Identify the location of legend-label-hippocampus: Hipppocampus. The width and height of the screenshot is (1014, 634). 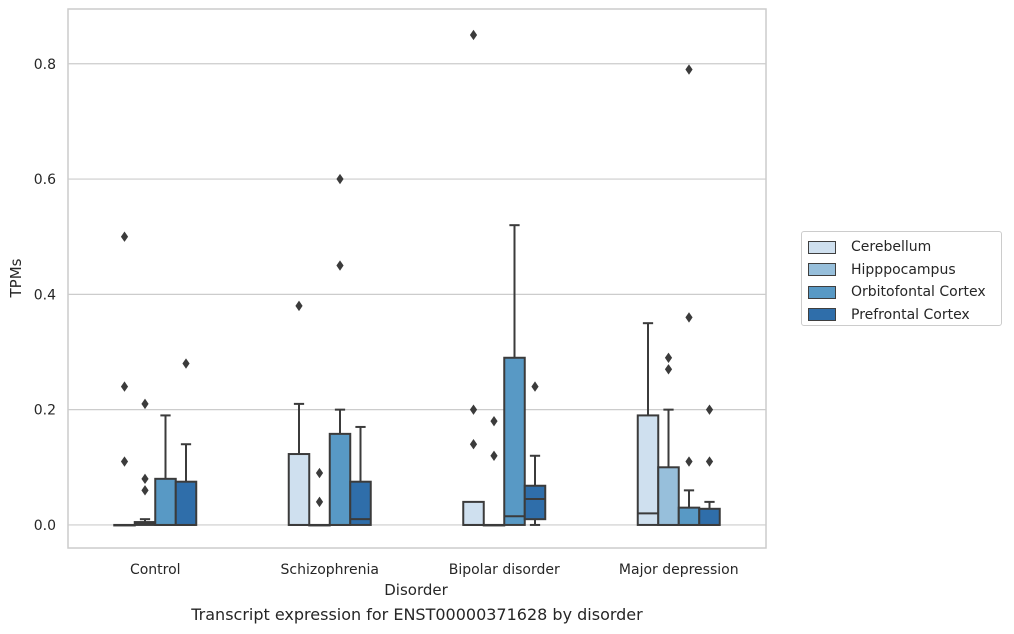
(903, 269).